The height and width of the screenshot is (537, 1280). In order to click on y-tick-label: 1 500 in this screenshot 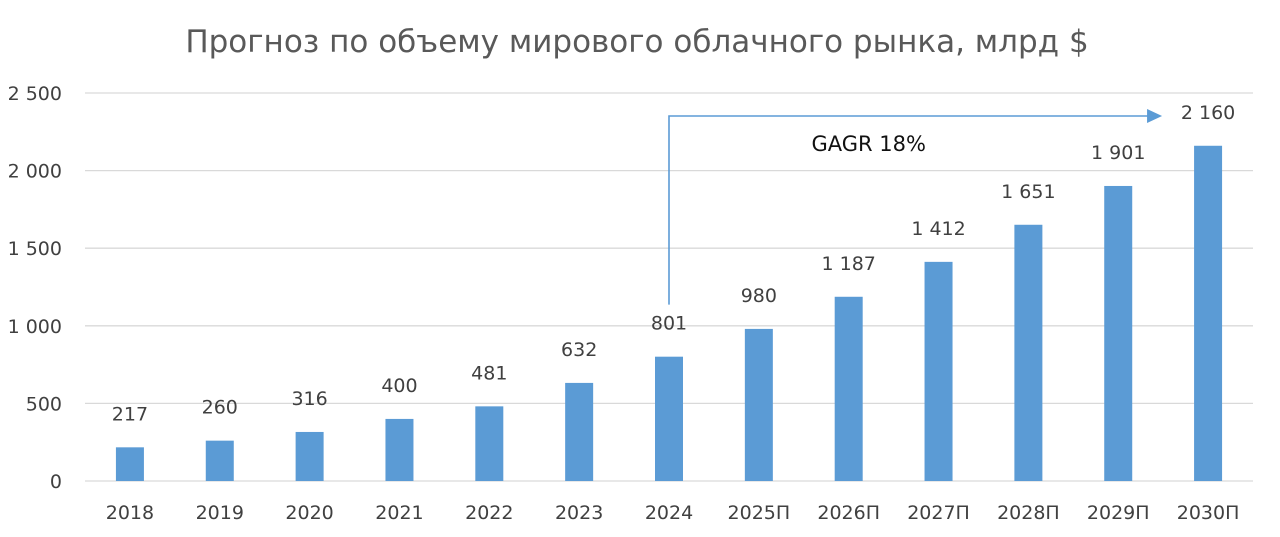, I will do `click(35, 249)`.